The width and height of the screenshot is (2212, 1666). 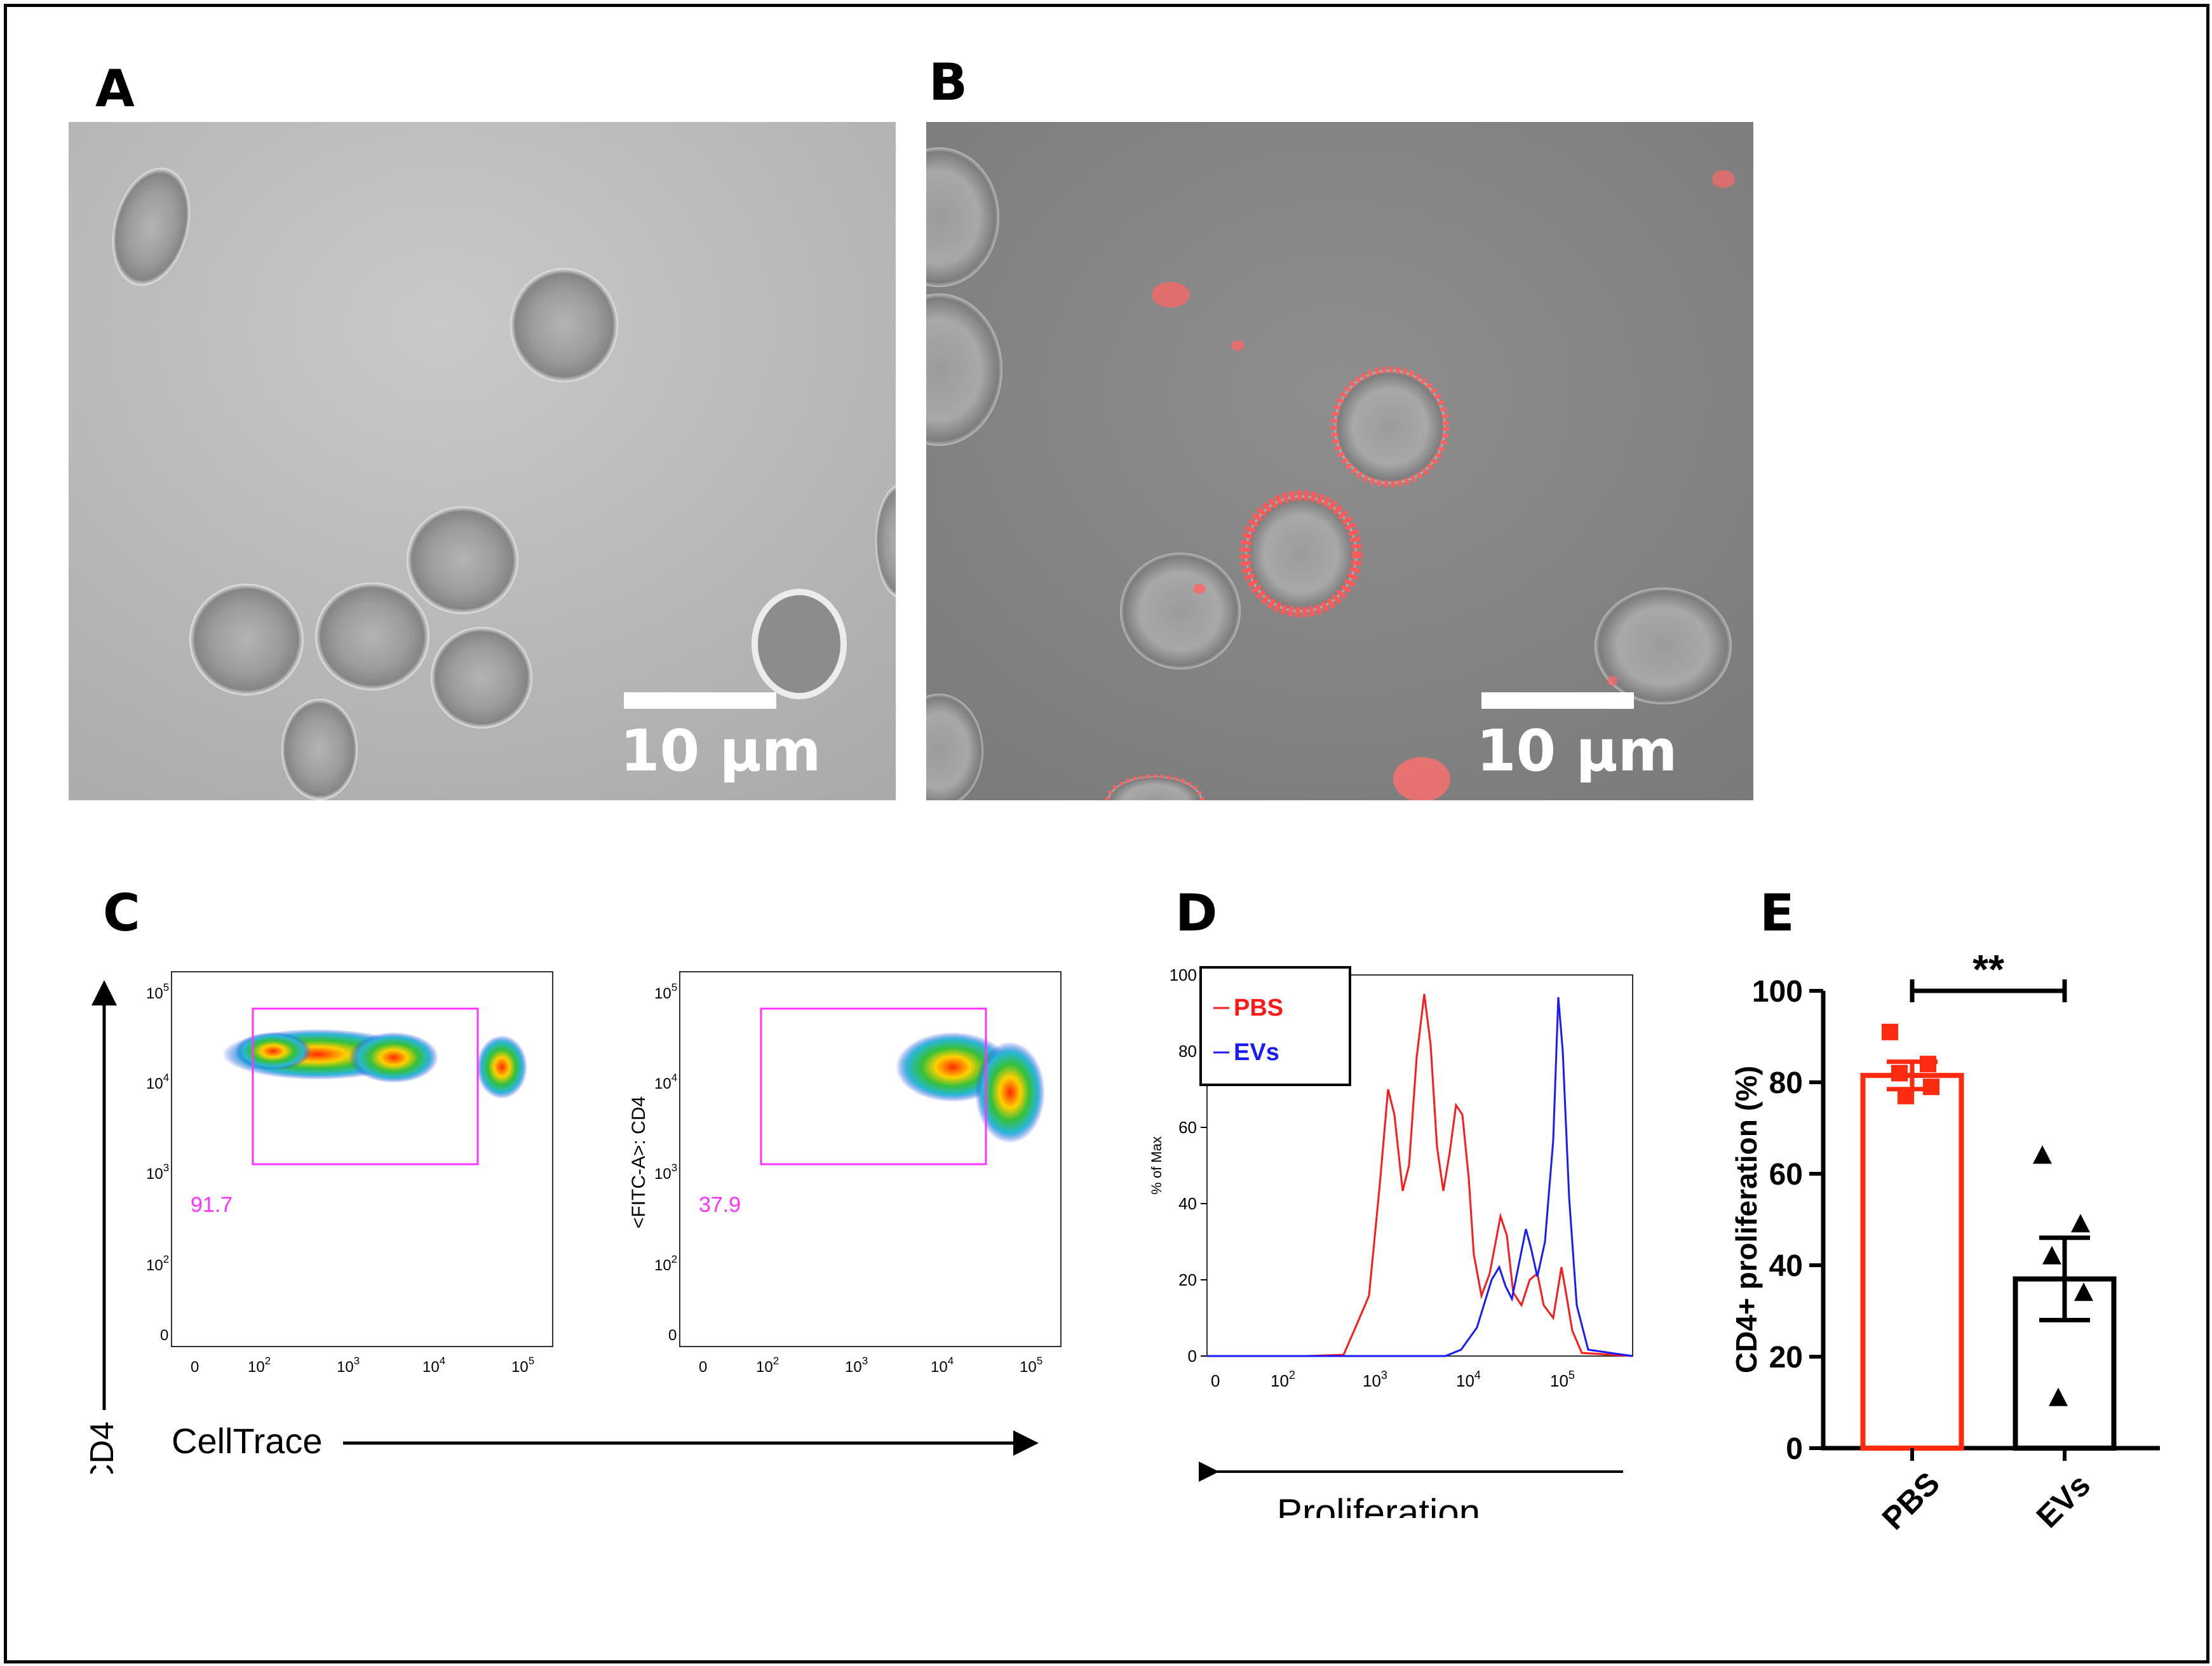 I want to click on p2-y-tick-1e3: 10³, so click(x=665, y=1172).